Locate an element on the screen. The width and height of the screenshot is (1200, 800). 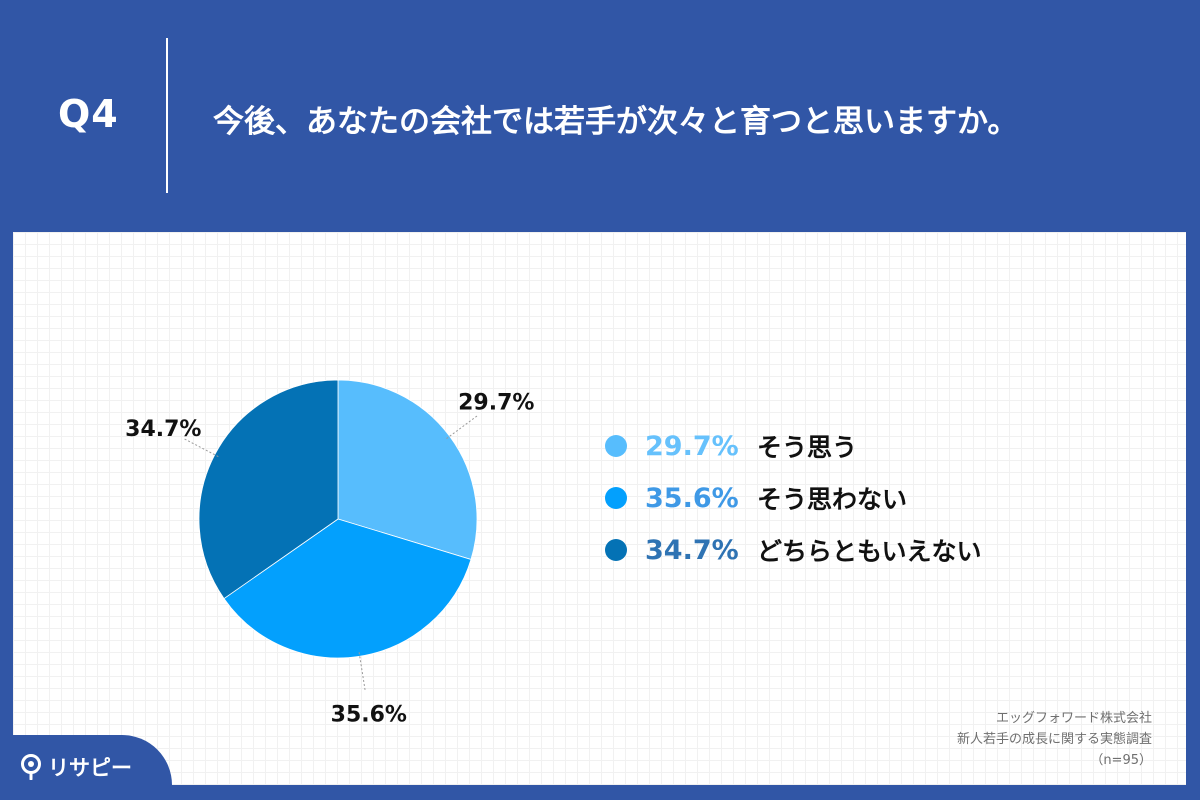
chart-legend: 29.7% そう思う 35.6% そう思わない 34.7% どちらともいえない is located at coordinates (793, 498).